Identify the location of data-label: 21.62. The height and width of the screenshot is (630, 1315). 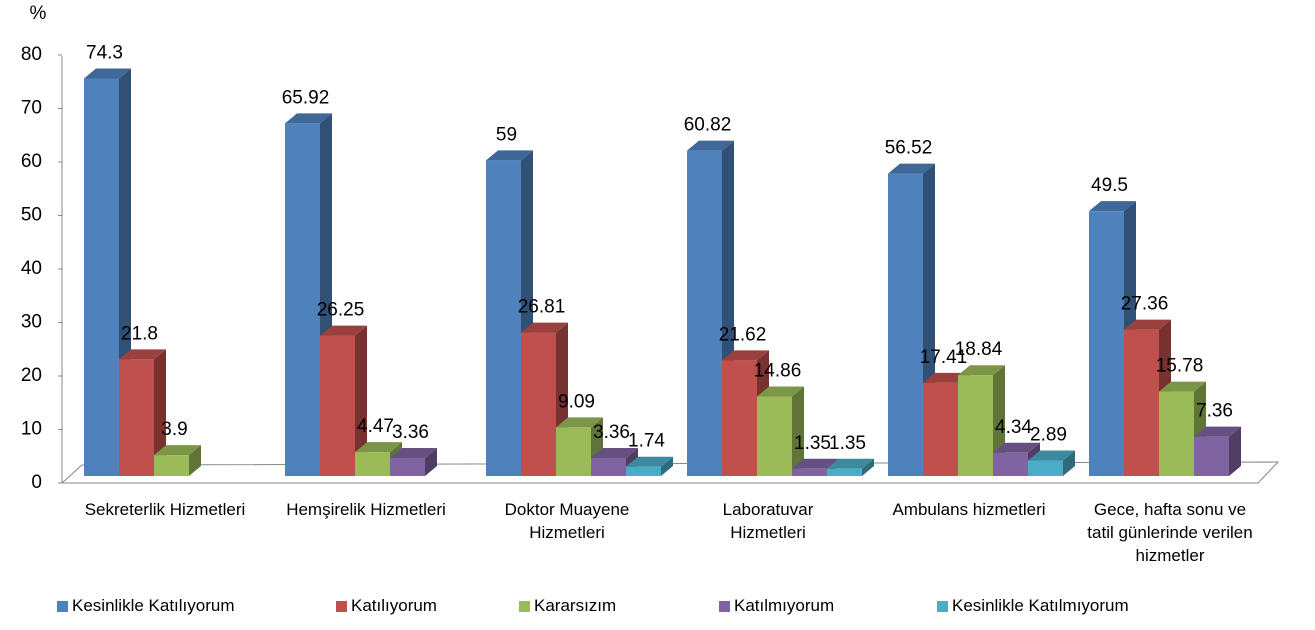
(743, 334).